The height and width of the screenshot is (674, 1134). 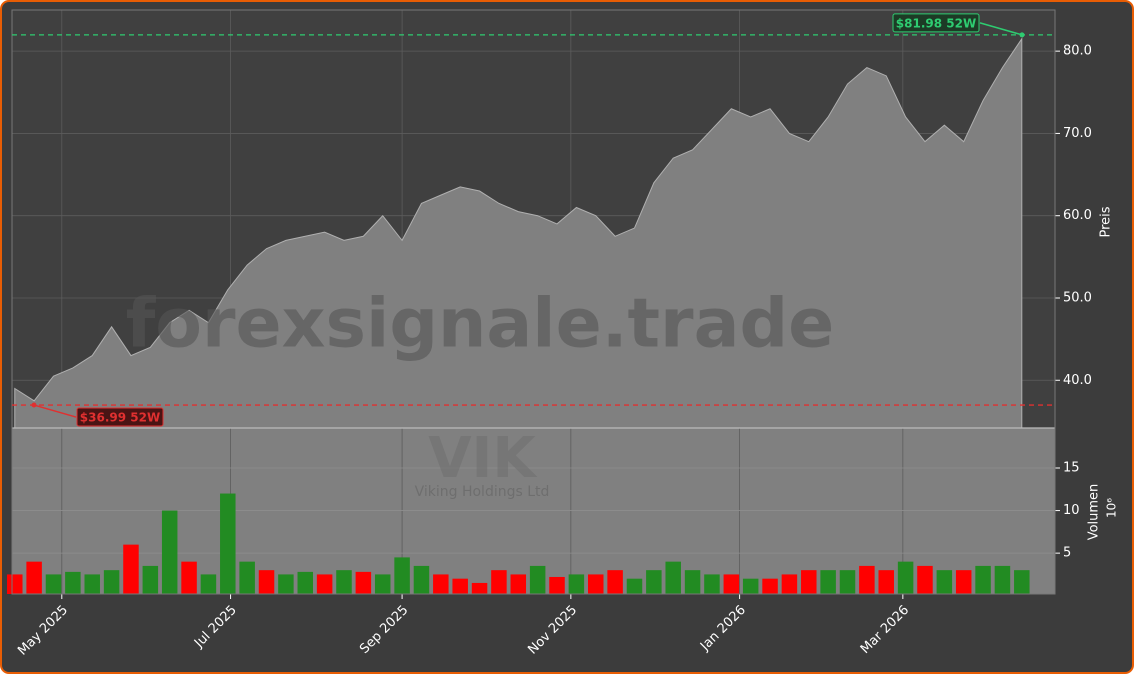 I want to click on annotation-label: $81.98 52W, so click(x=936, y=23).